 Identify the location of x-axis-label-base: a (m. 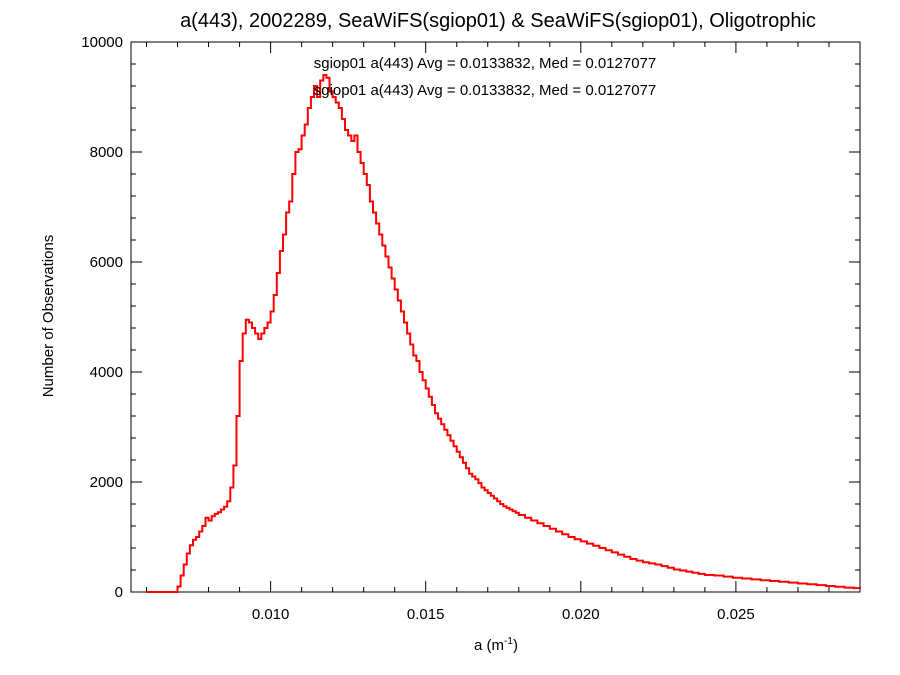
(489, 645).